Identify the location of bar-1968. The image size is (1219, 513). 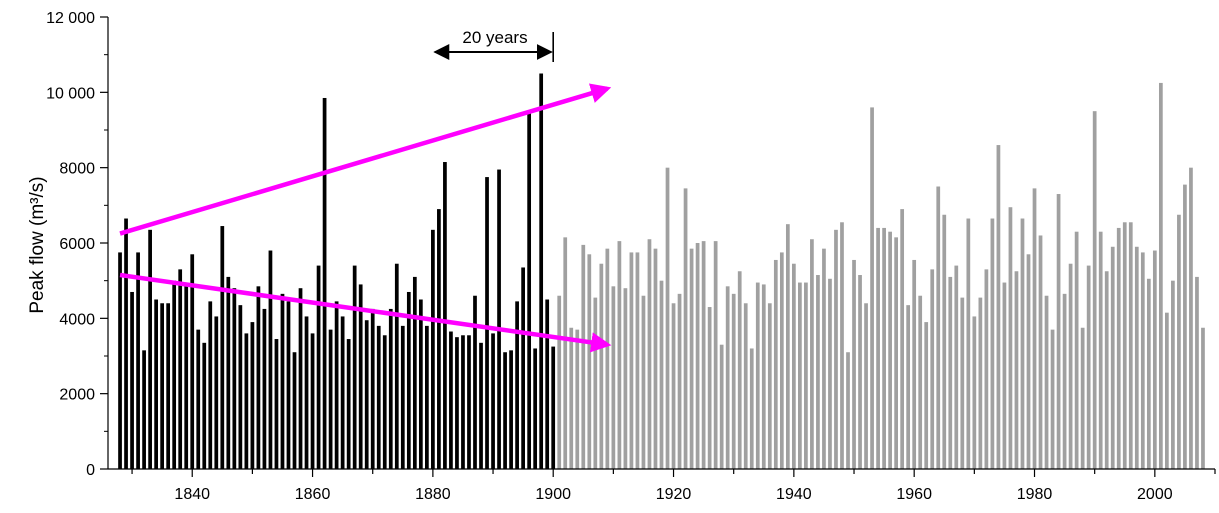
(962, 383).